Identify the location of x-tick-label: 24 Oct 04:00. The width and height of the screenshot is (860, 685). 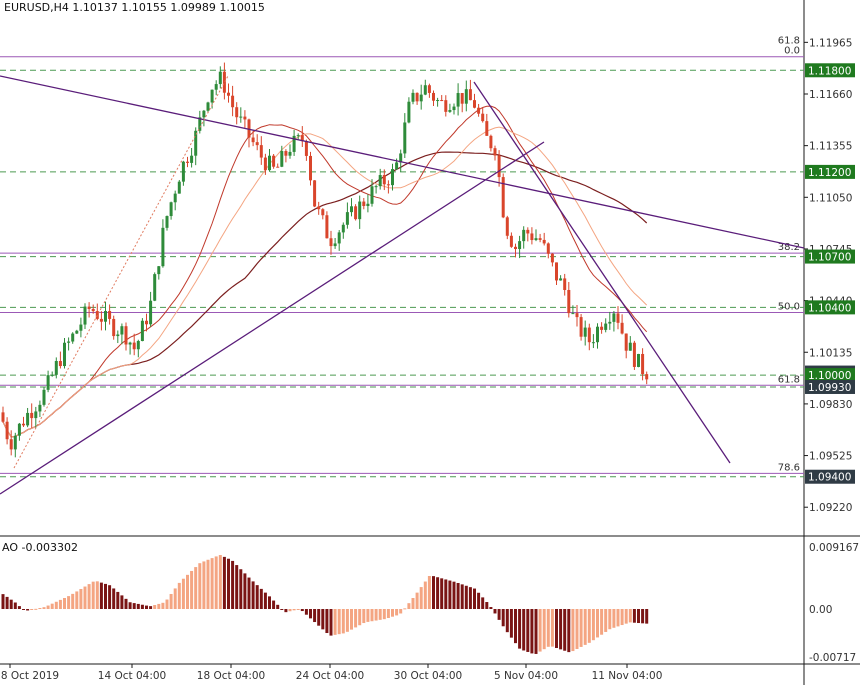
(330, 676).